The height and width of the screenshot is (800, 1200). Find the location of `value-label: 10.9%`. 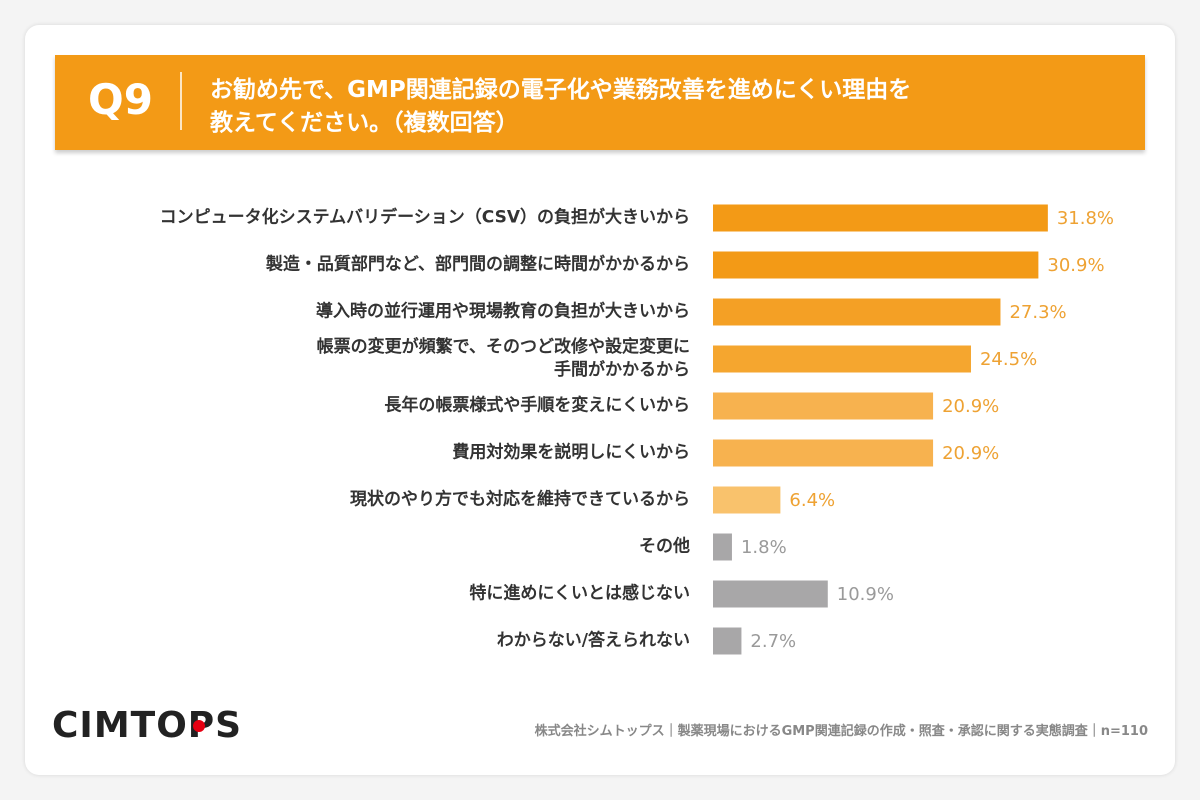

value-label: 10.9% is located at coordinates (865, 594).